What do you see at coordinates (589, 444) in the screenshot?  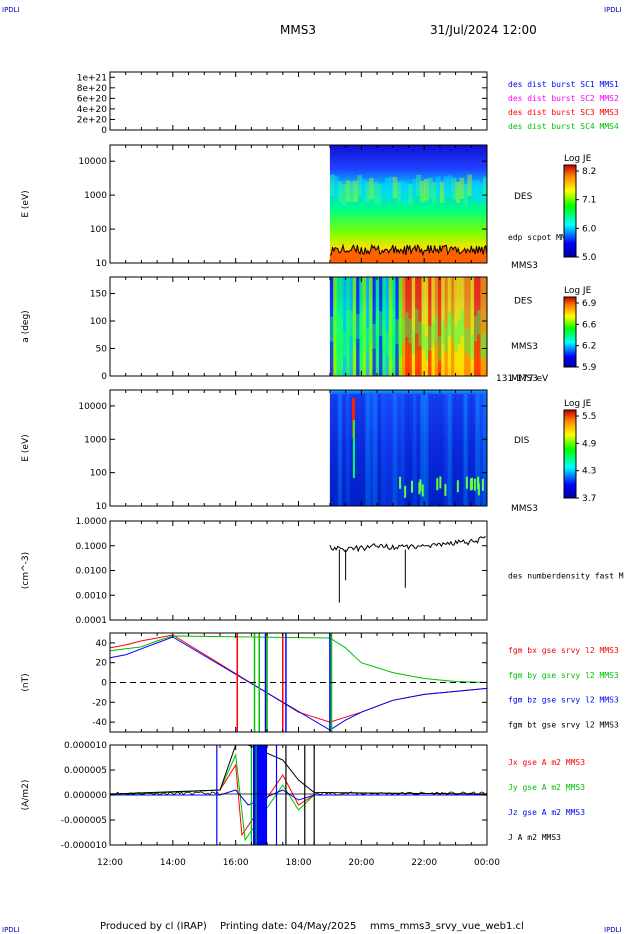 I see `colorbar-tick-label: 4.9` at bounding box center [589, 444].